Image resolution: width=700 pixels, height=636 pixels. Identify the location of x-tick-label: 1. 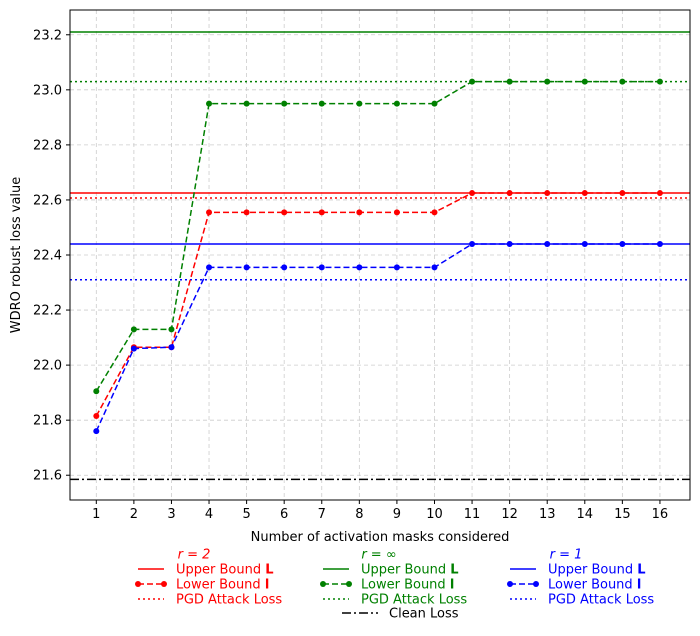
(96, 514).